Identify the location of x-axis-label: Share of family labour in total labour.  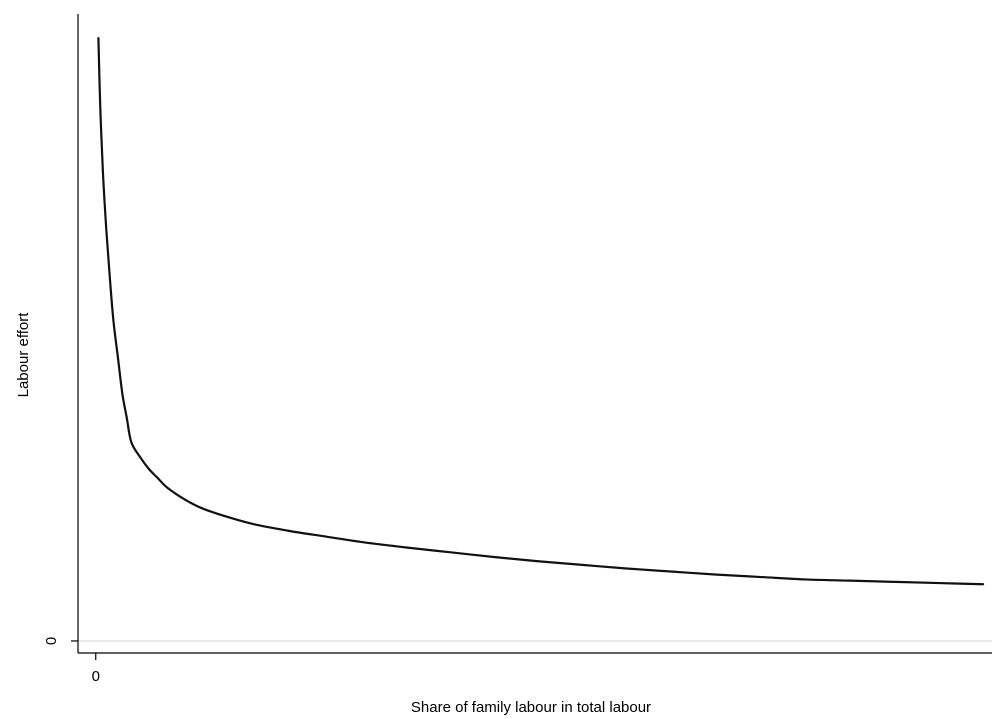
(531, 707).